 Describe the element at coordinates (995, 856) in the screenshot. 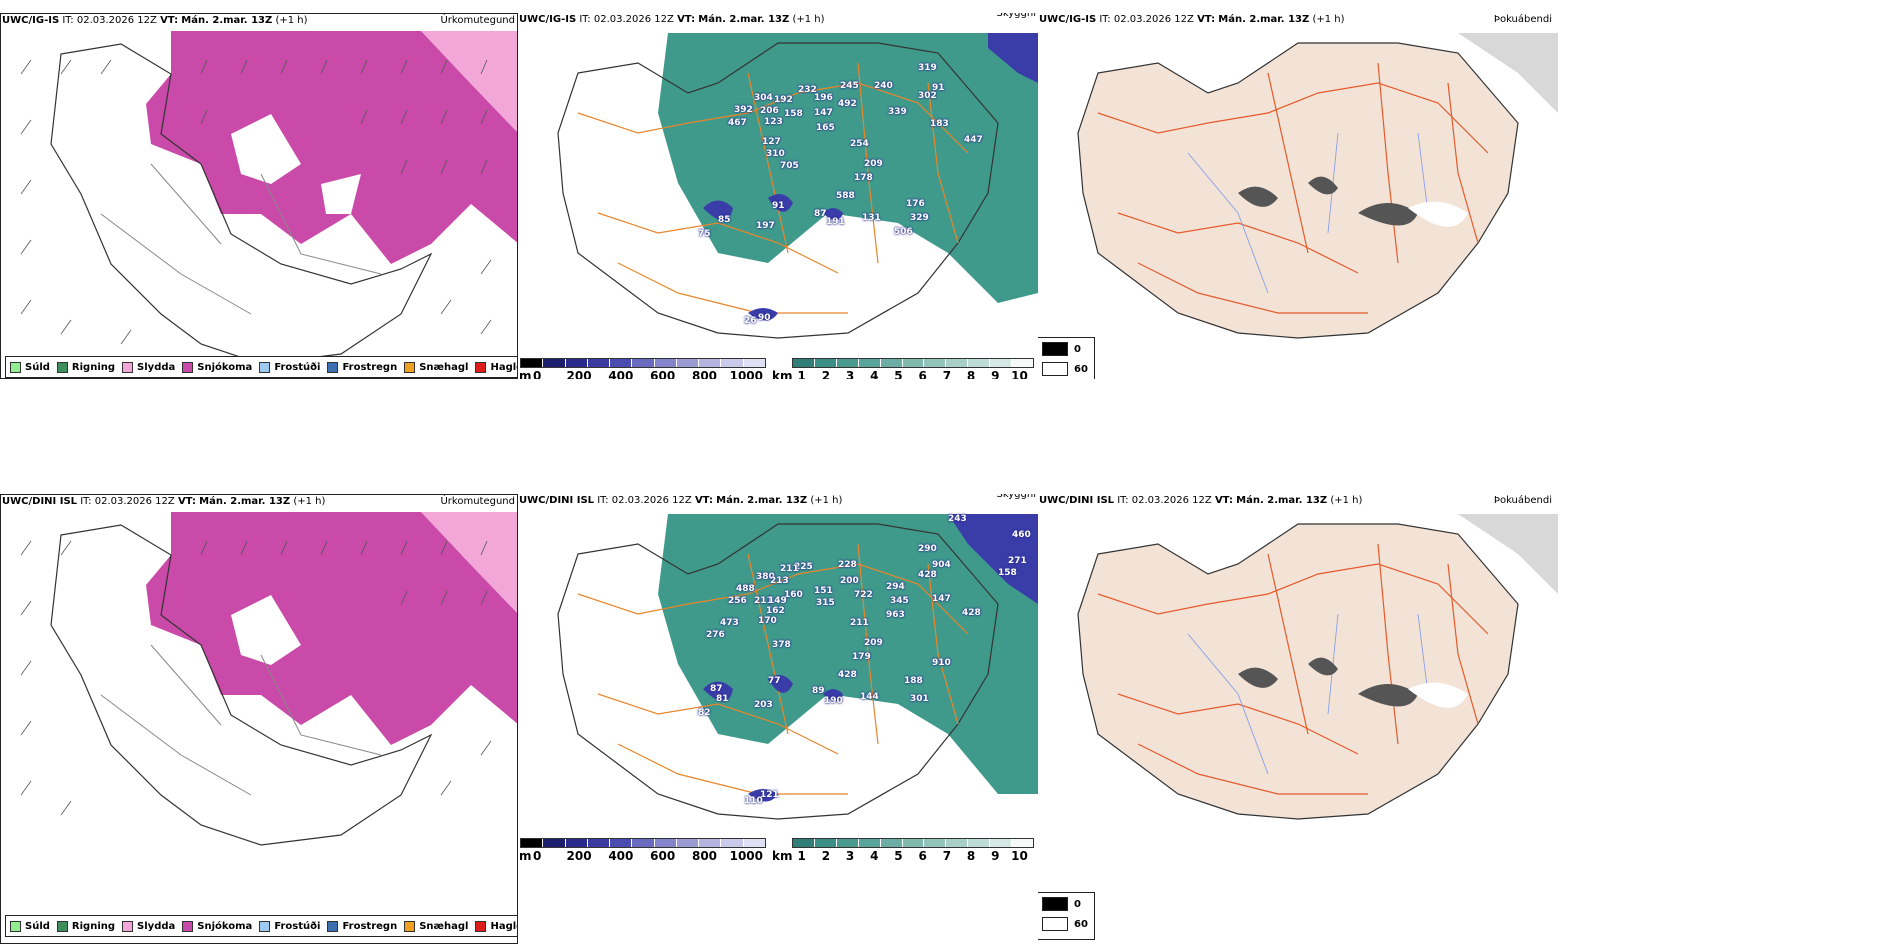

I see `colorbar-tick-label: 9` at that location.